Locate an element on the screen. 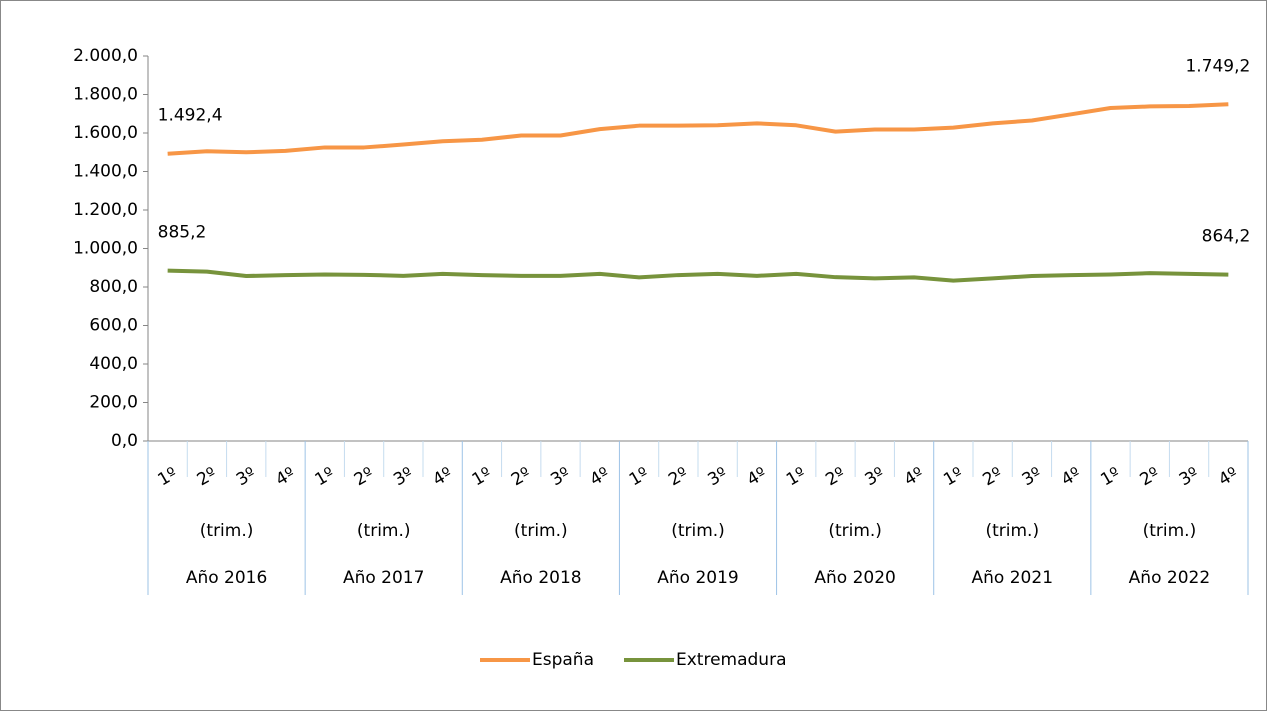 This screenshot has width=1277, height=711. y-tick-label: 1.400,0 is located at coordinates (105, 172).